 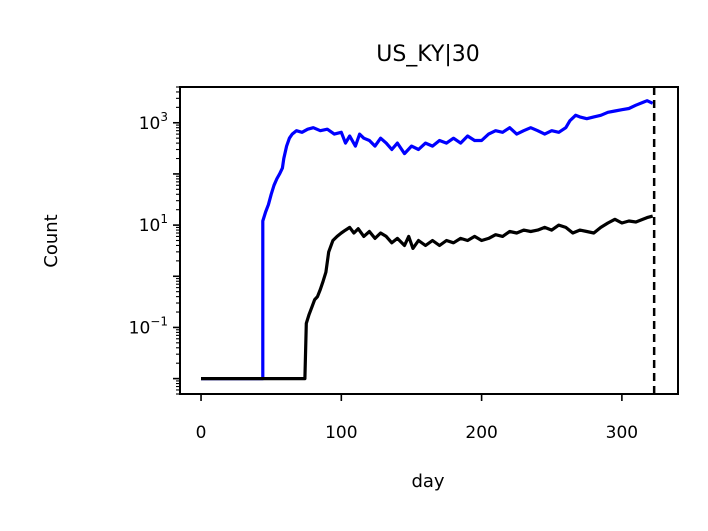 What do you see at coordinates (622, 433) in the screenshot?
I see `x-tick-label: 300` at bounding box center [622, 433].